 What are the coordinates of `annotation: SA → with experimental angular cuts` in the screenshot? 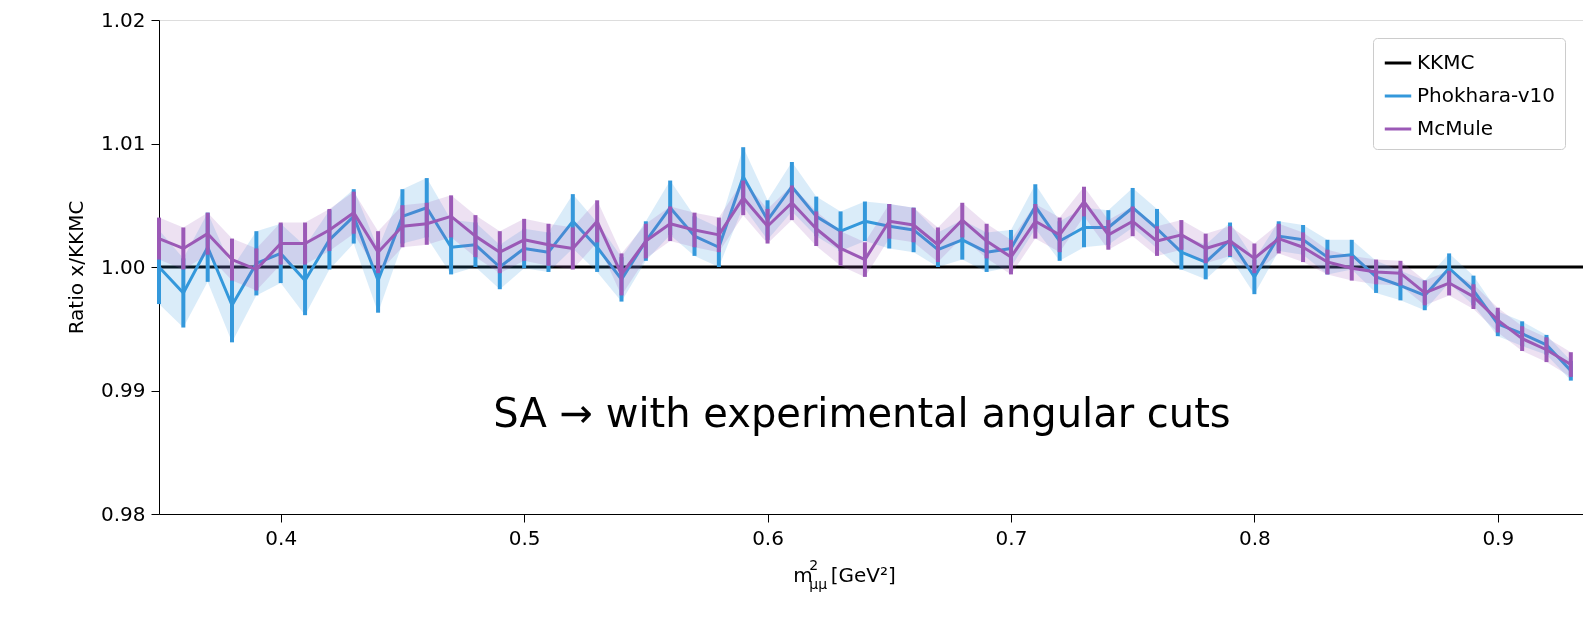 It's located at (862, 413).